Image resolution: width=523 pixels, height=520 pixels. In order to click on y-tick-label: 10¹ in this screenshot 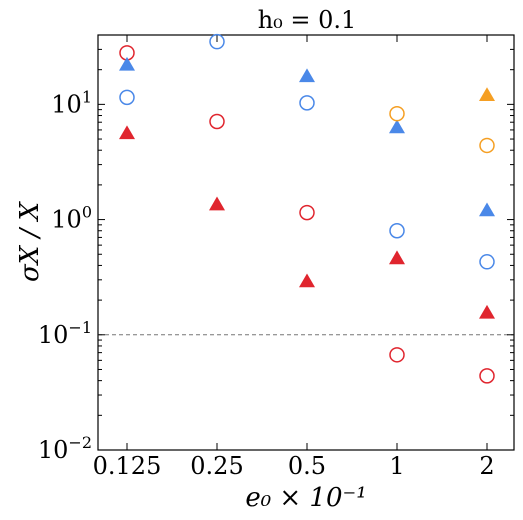, I will do `click(71, 102)`.